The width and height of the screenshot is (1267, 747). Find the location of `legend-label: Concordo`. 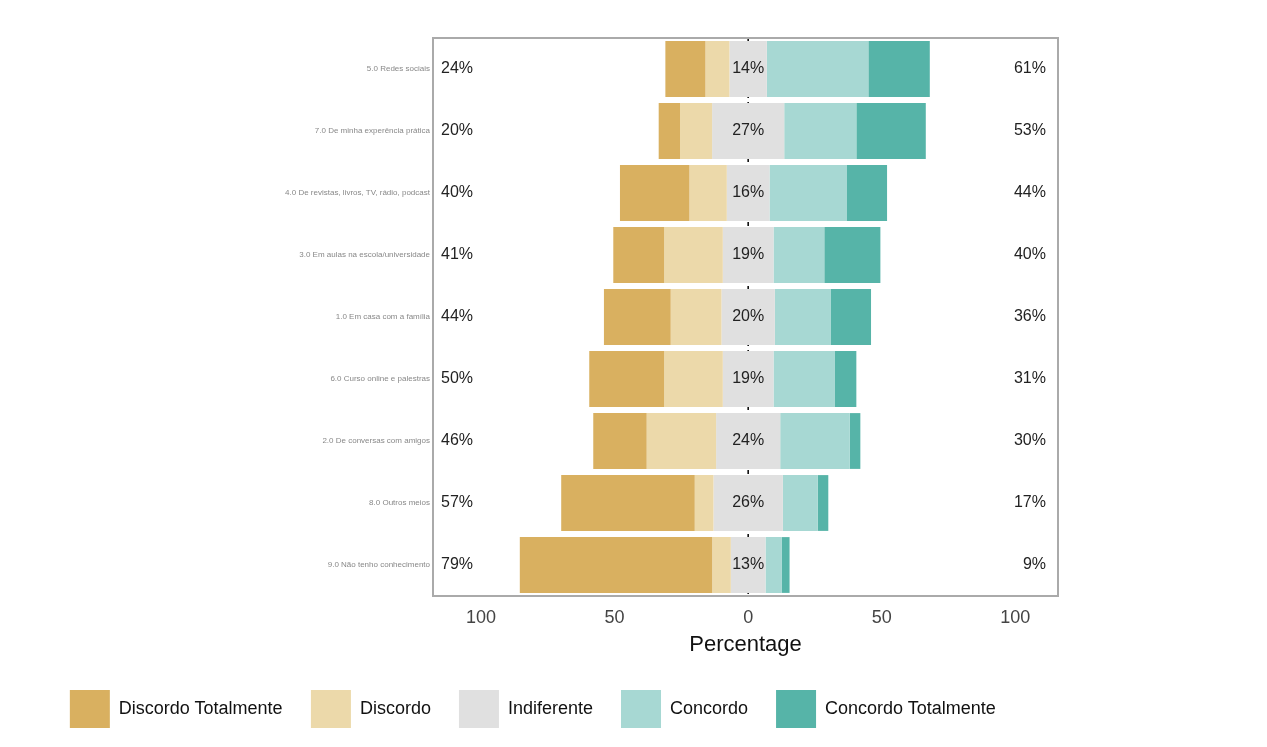

legend-label: Concordo is located at coordinates (709, 707).